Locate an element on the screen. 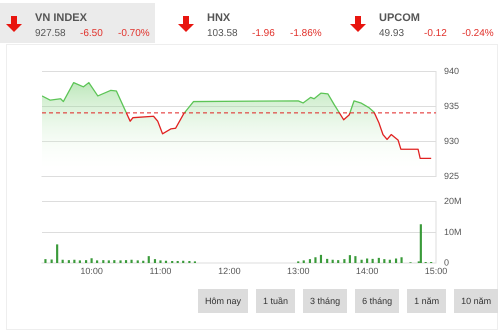 The width and height of the screenshot is (500, 335). x-tick-label: 13:00 is located at coordinates (298, 271).